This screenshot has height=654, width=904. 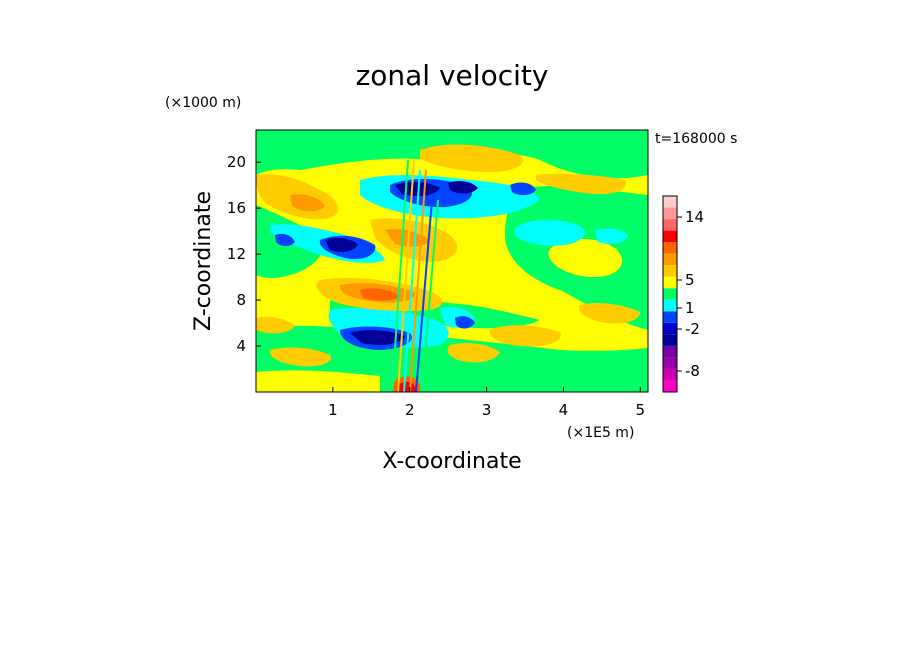 I want to click on colorbar-tick-label: -8, so click(x=692, y=371).